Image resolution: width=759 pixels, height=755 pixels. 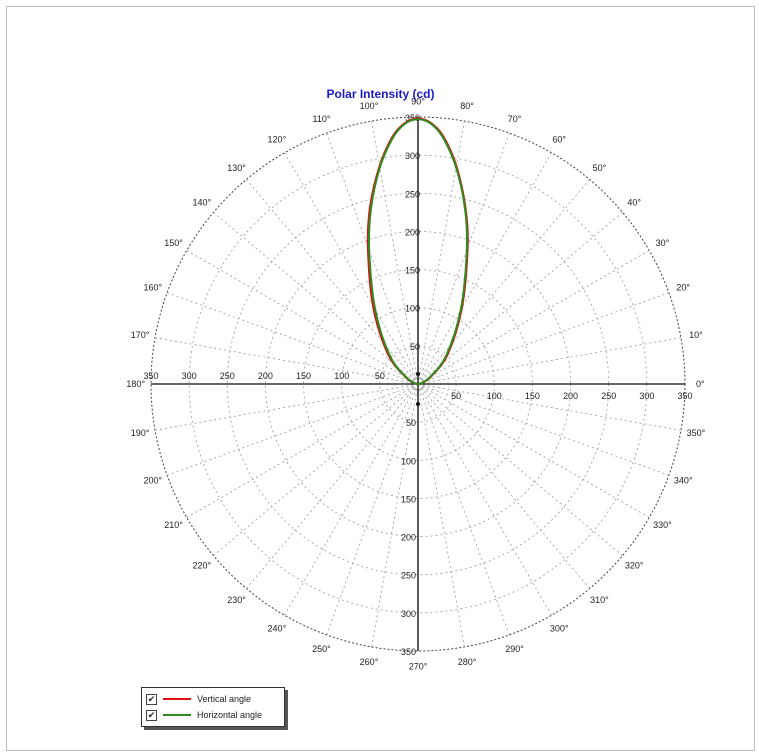 What do you see at coordinates (570, 396) in the screenshot?
I see `radial-label-right-200: 200` at bounding box center [570, 396].